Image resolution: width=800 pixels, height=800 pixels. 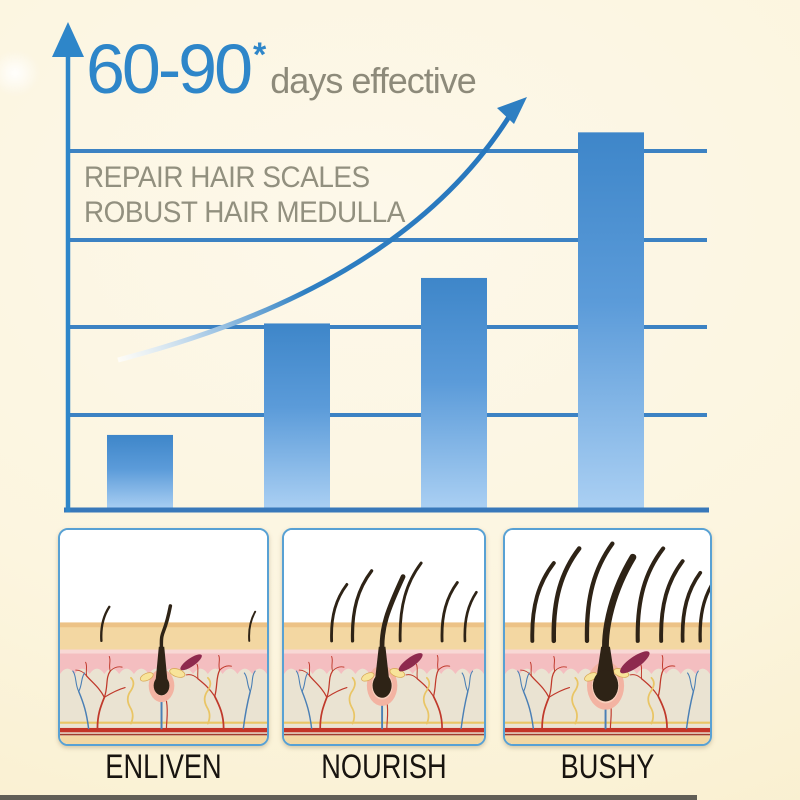 I want to click on highlight-smudge, so click(x=20, y=73).